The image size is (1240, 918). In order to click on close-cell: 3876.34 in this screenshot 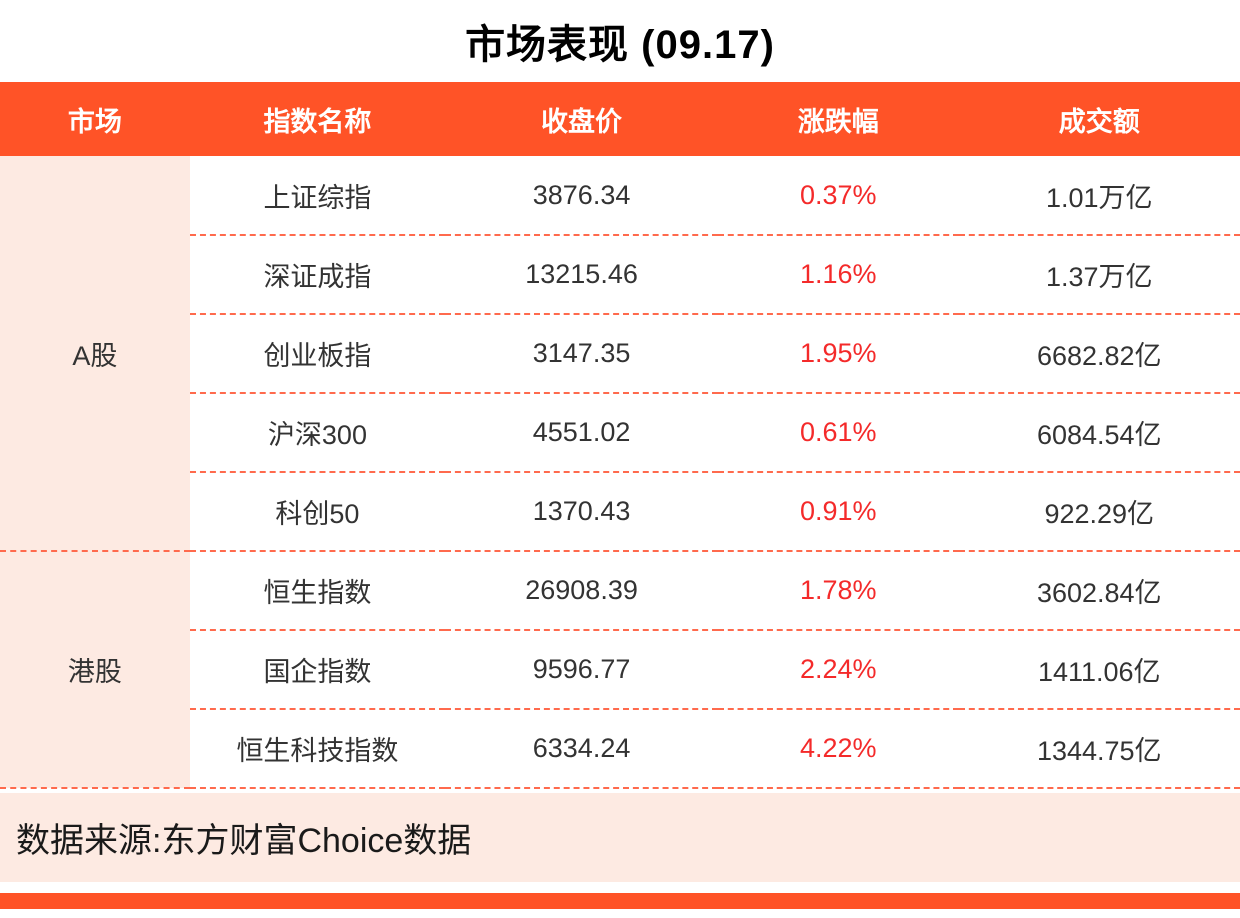, I will do `click(581, 196)`.